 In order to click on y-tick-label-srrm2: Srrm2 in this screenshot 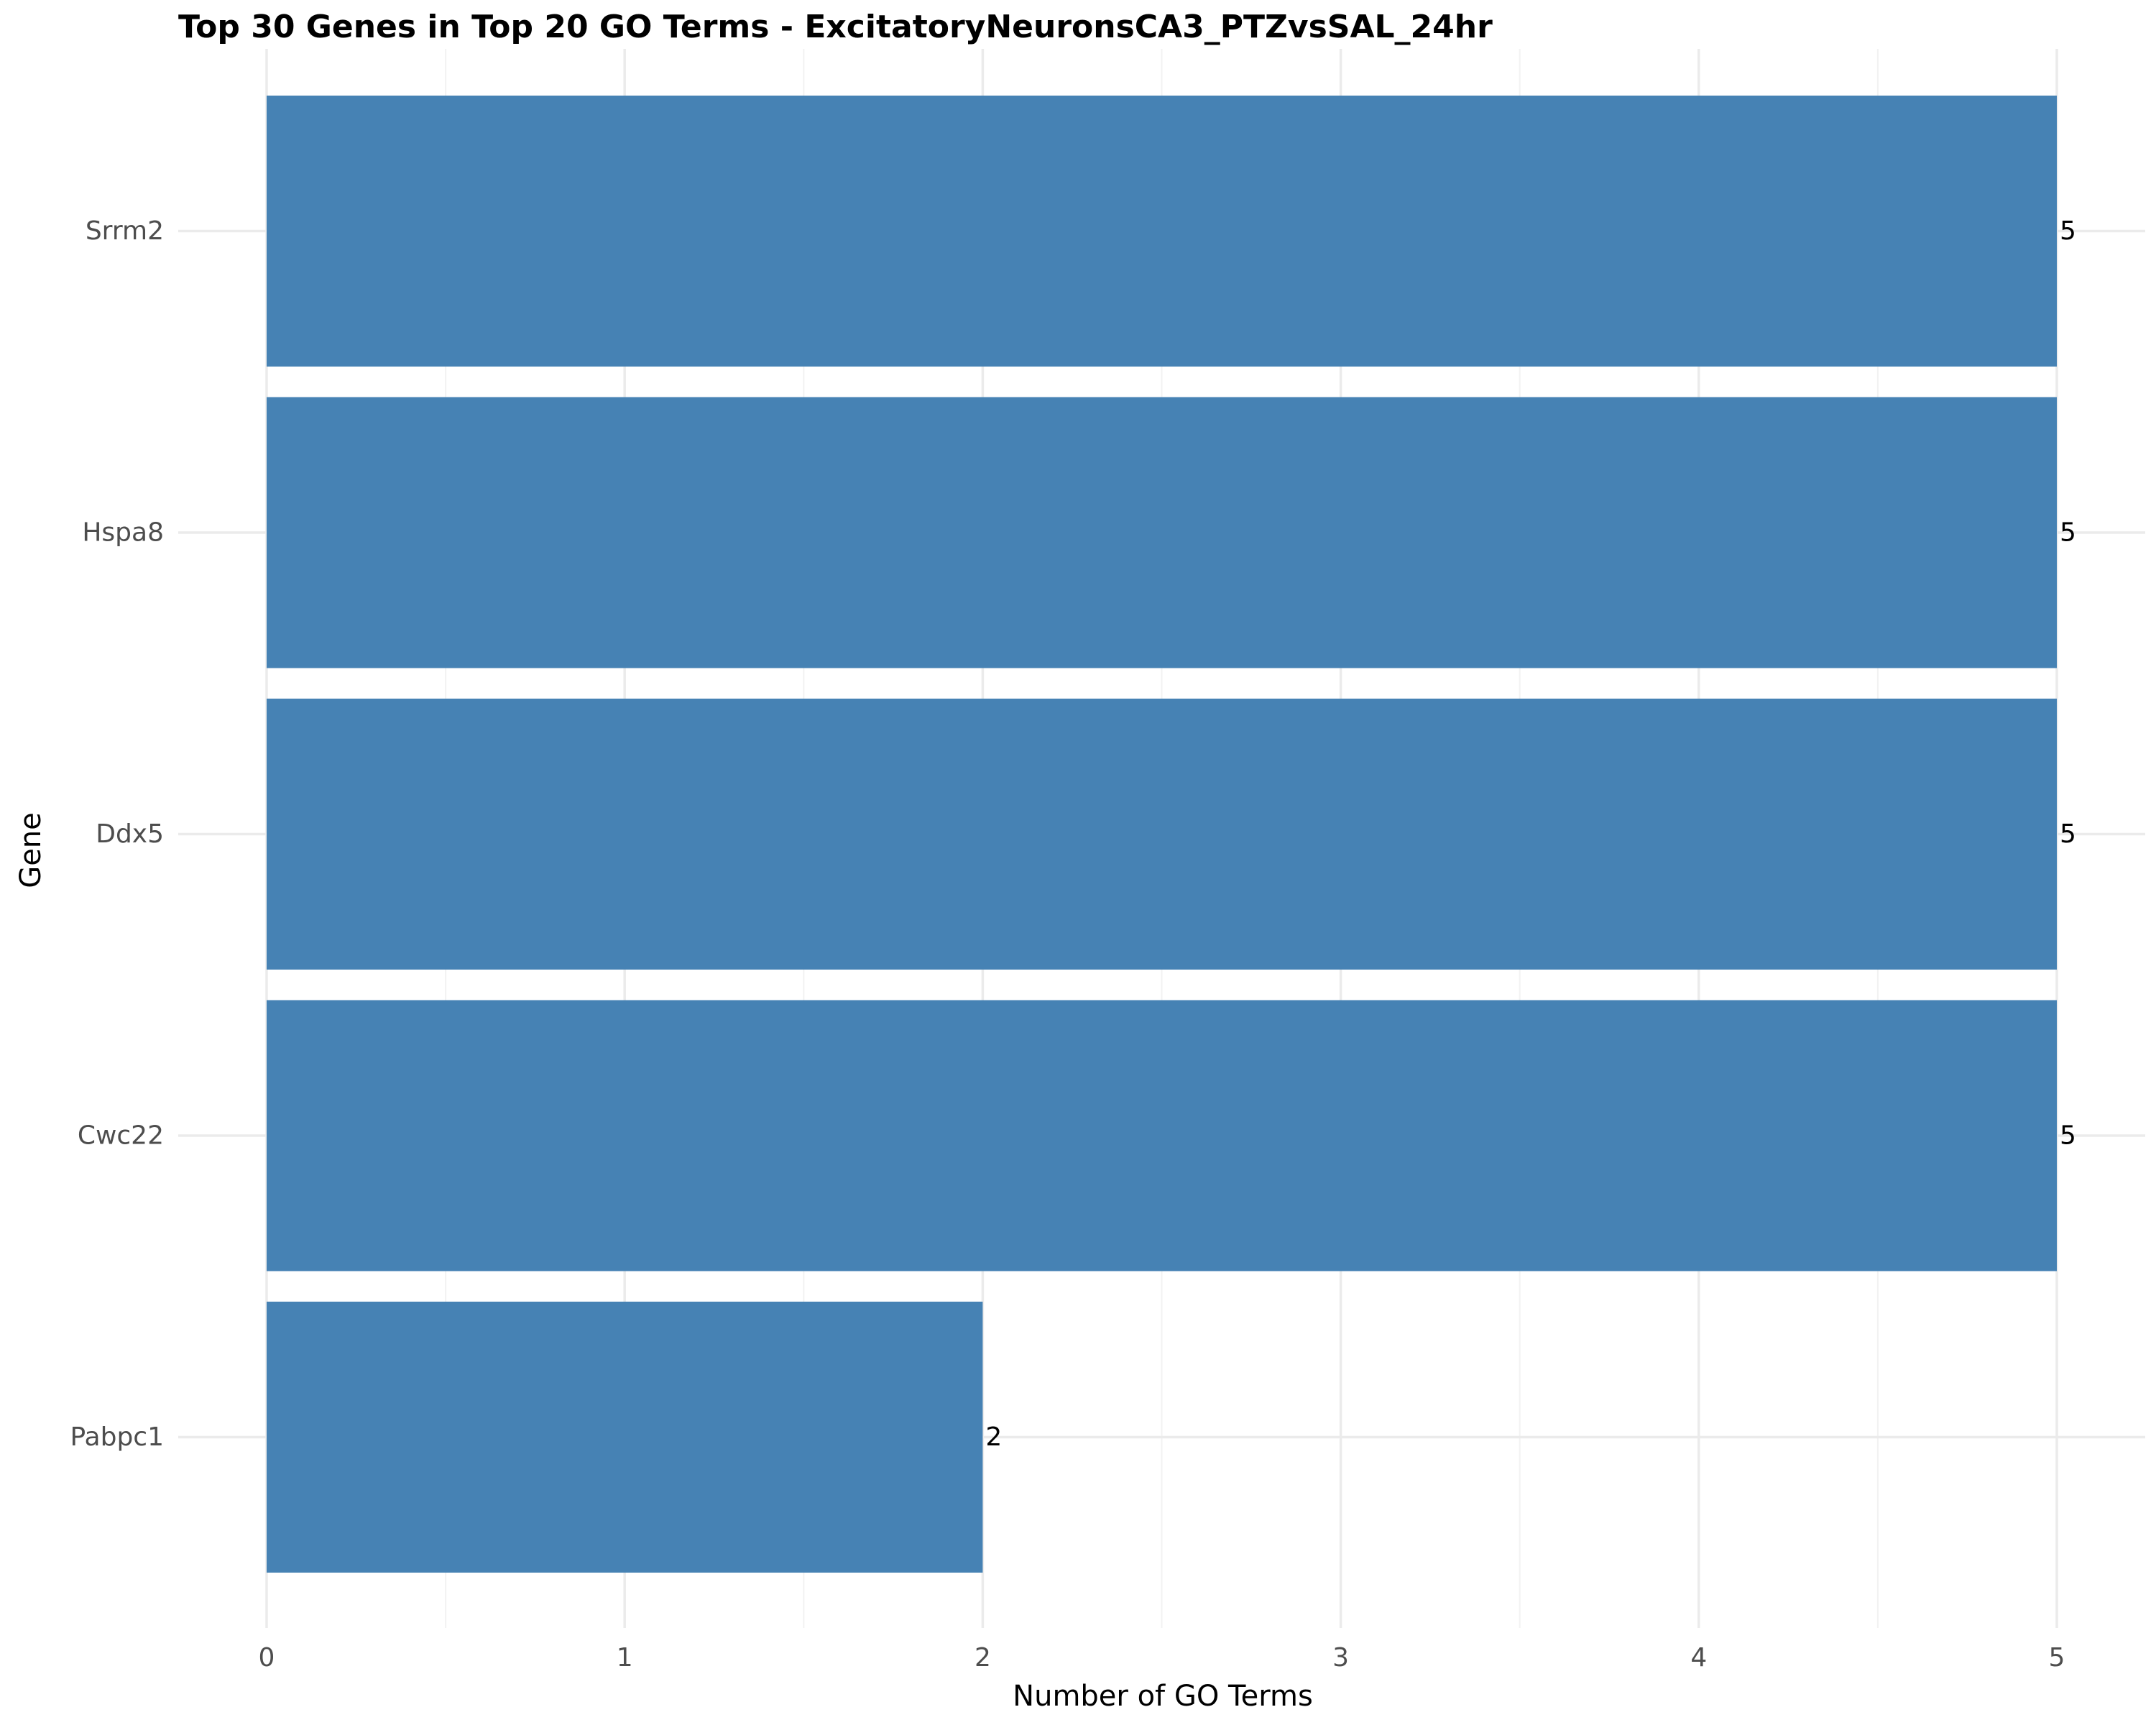, I will do `click(125, 231)`.